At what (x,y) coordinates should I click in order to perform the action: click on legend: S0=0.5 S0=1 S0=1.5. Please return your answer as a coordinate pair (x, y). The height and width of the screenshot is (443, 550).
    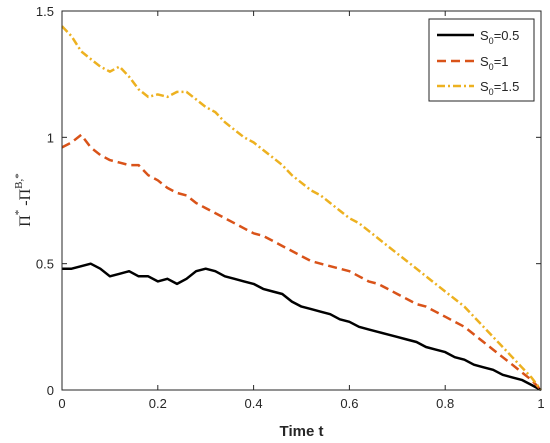
    Looking at the image, I should click on (481, 60).